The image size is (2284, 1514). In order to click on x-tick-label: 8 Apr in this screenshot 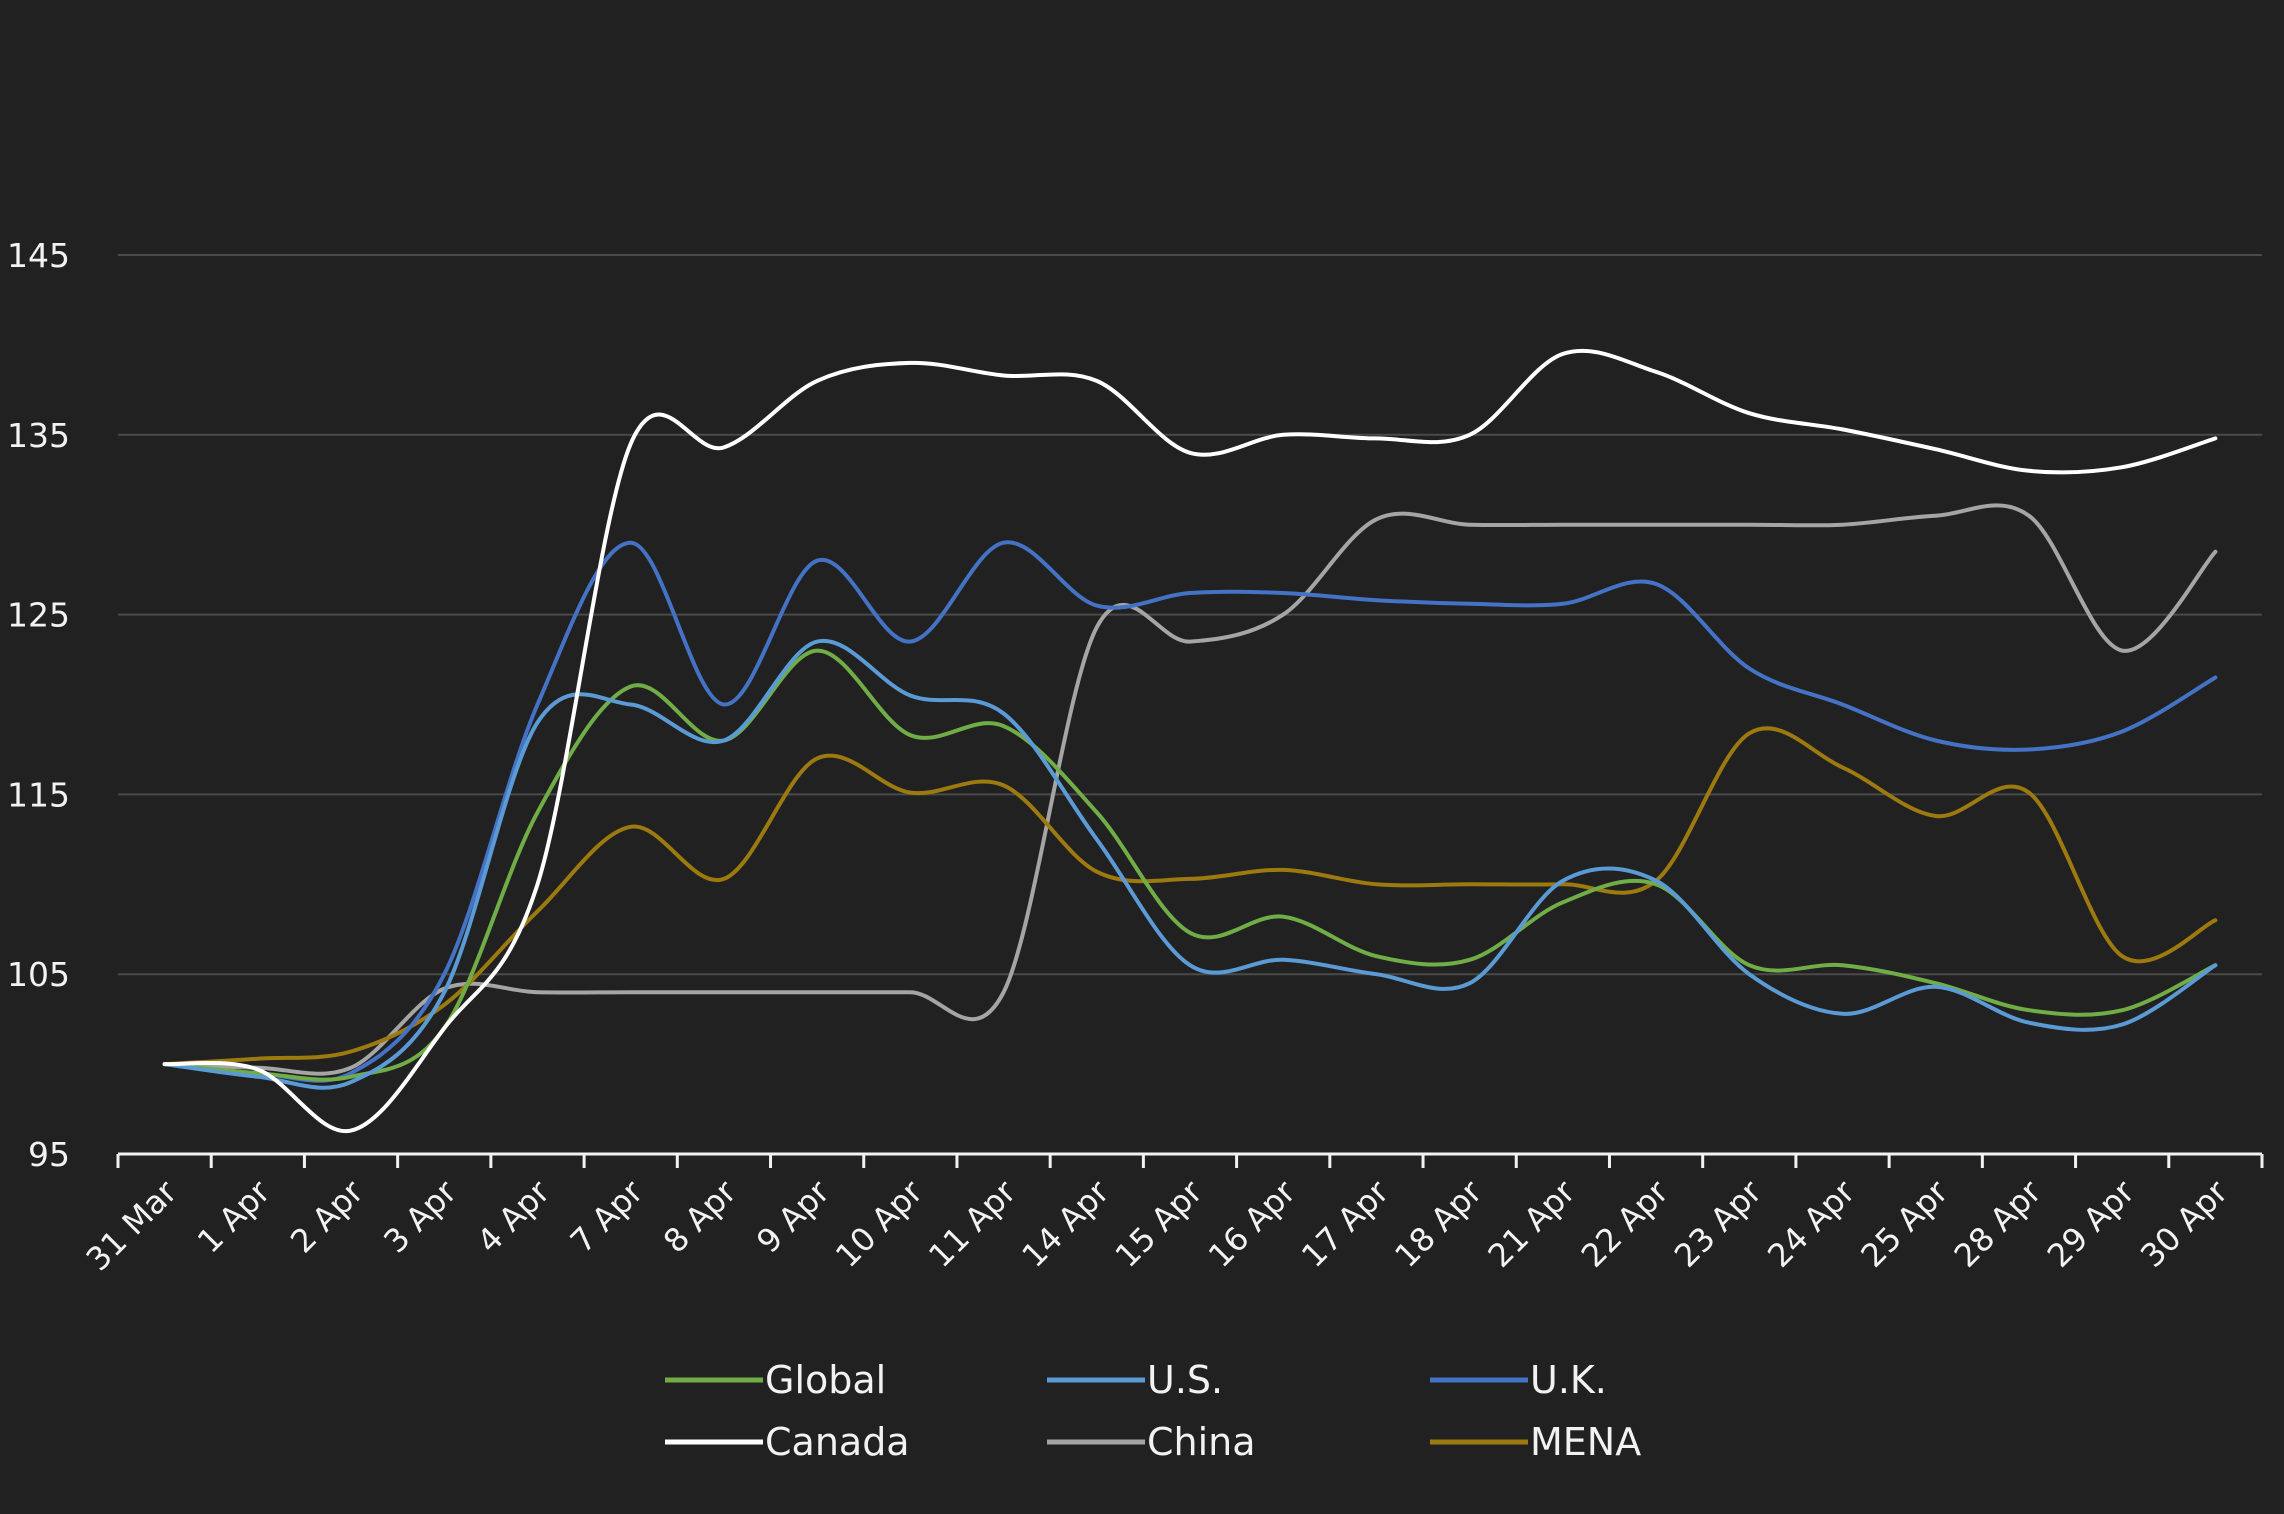, I will do `click(700, 1216)`.